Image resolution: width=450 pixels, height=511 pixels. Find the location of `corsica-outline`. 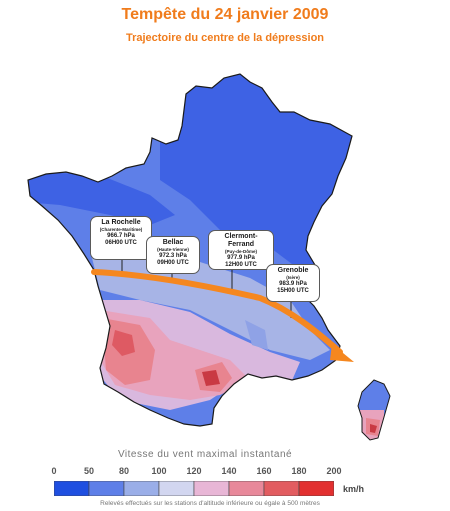

corsica-outline is located at coordinates (374, 410).